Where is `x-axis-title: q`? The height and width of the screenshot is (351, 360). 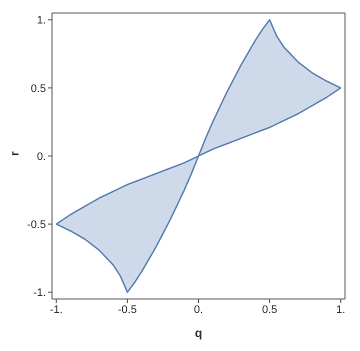
x-axis-title: q is located at coordinates (198, 333).